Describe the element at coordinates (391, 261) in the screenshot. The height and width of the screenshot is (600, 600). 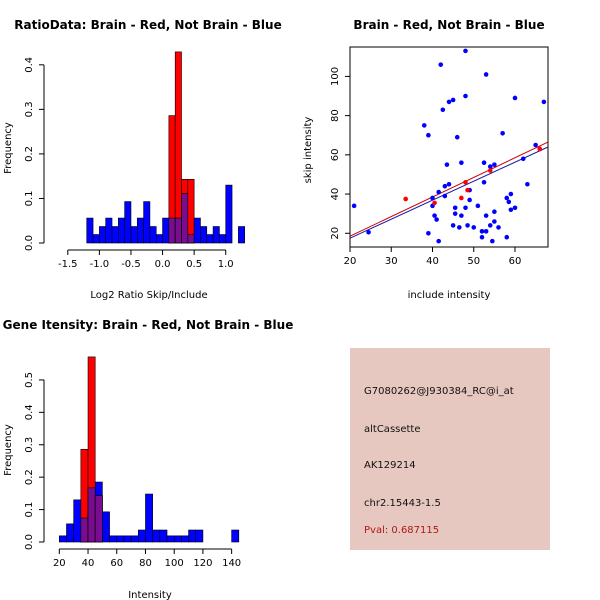
I see `x-tick-label: 30` at that location.